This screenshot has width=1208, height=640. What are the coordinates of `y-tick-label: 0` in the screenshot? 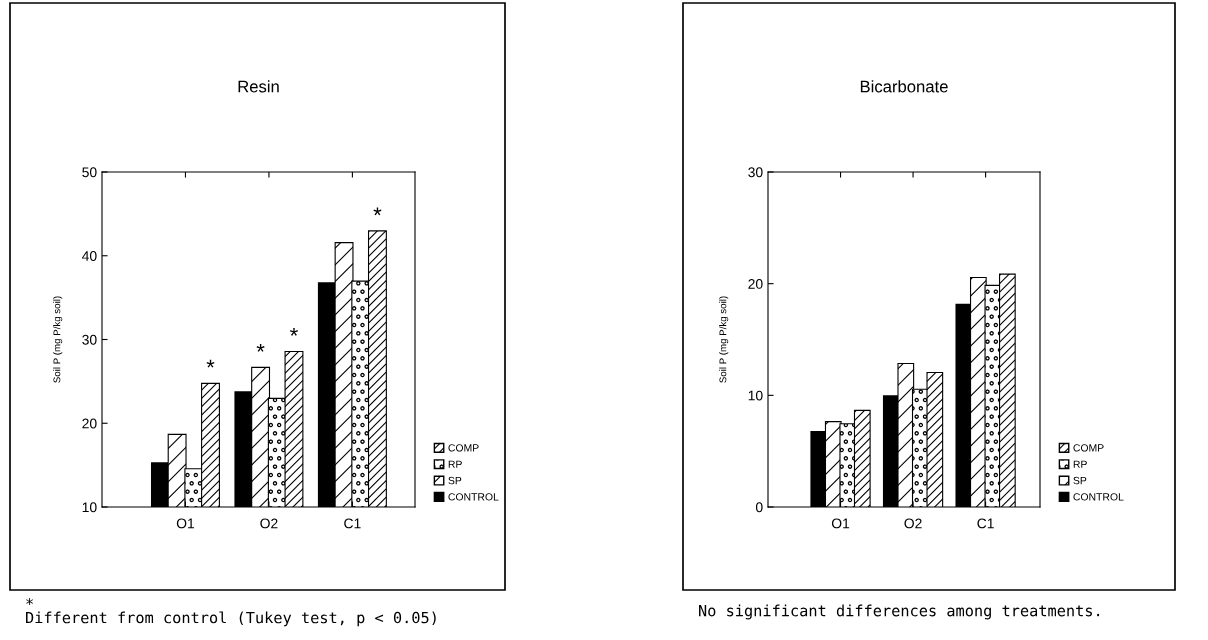 It's located at (759, 507).